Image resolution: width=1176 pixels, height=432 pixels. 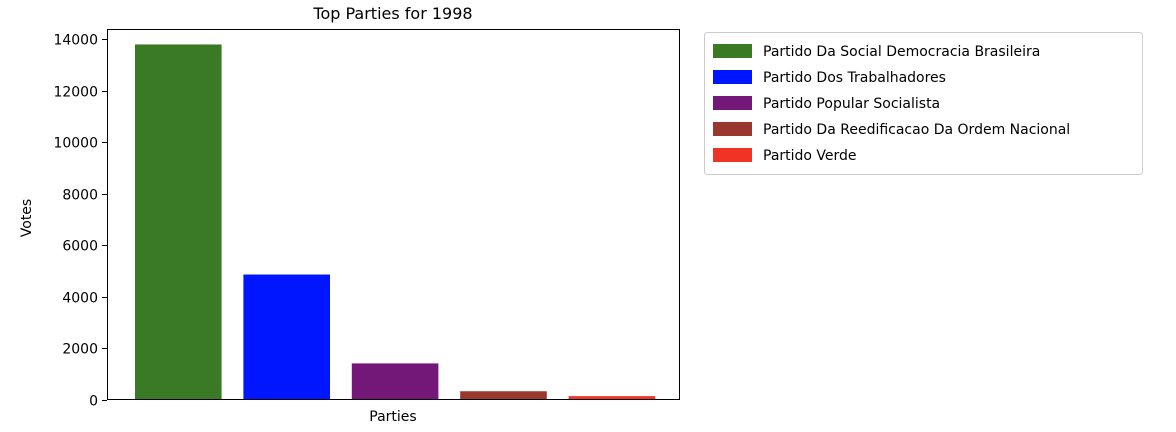 What do you see at coordinates (810, 156) in the screenshot?
I see `legend-label: Partido Verde` at bounding box center [810, 156].